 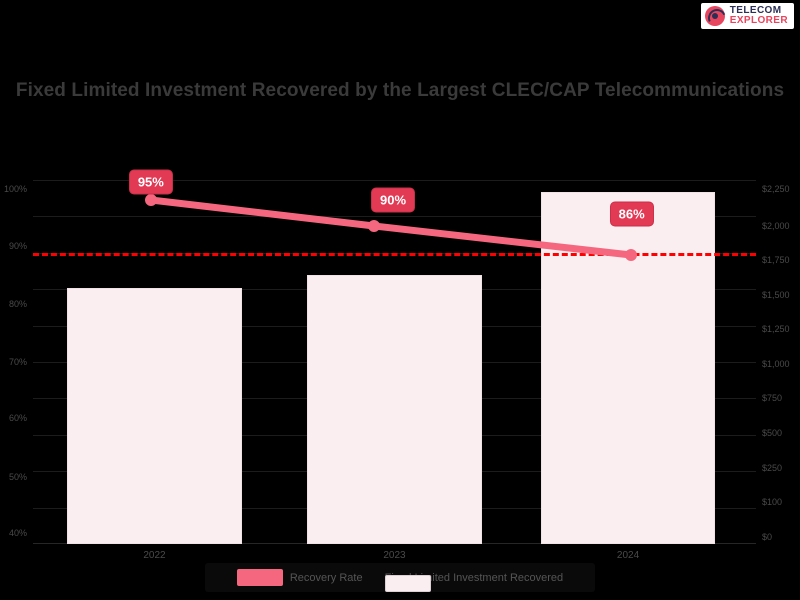 I want to click on y-left-tick: 90%, so click(x=17, y=245).